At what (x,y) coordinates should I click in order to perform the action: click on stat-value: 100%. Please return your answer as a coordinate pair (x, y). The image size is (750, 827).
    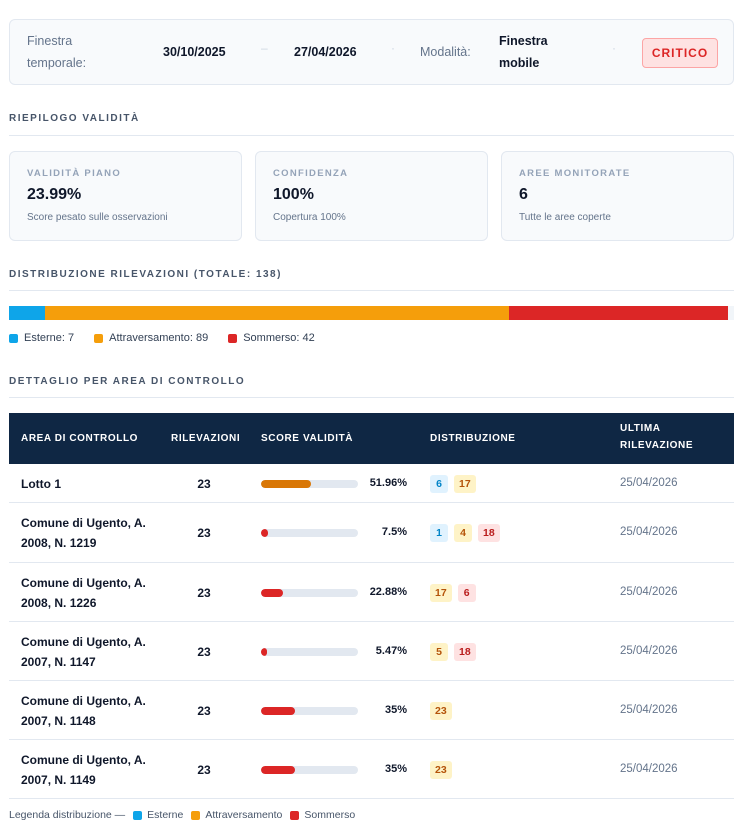
    Looking at the image, I should click on (293, 194).